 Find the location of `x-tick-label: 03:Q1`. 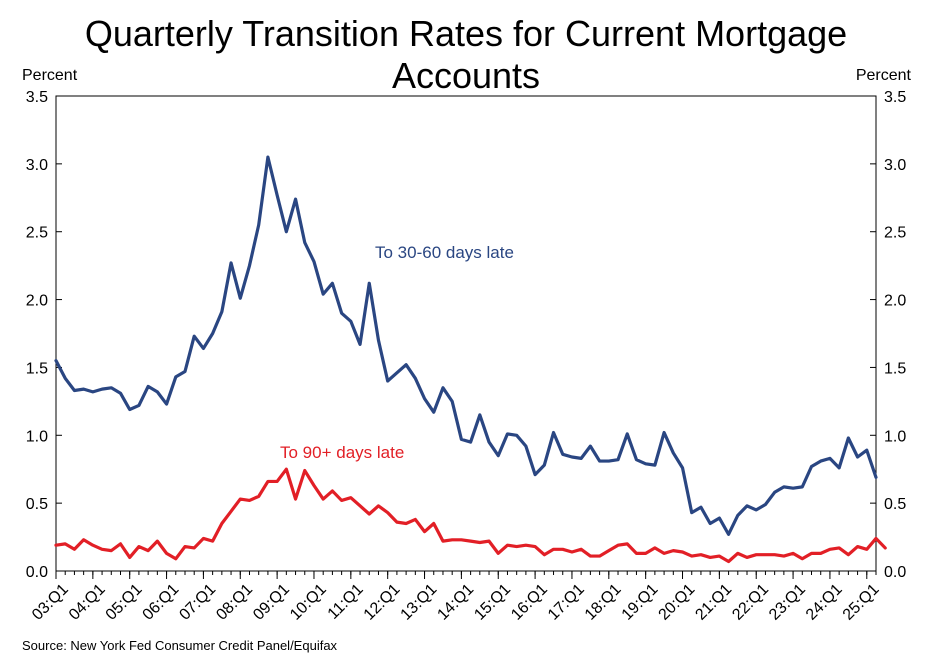

x-tick-label: 03:Q1 is located at coordinates (50, 602).